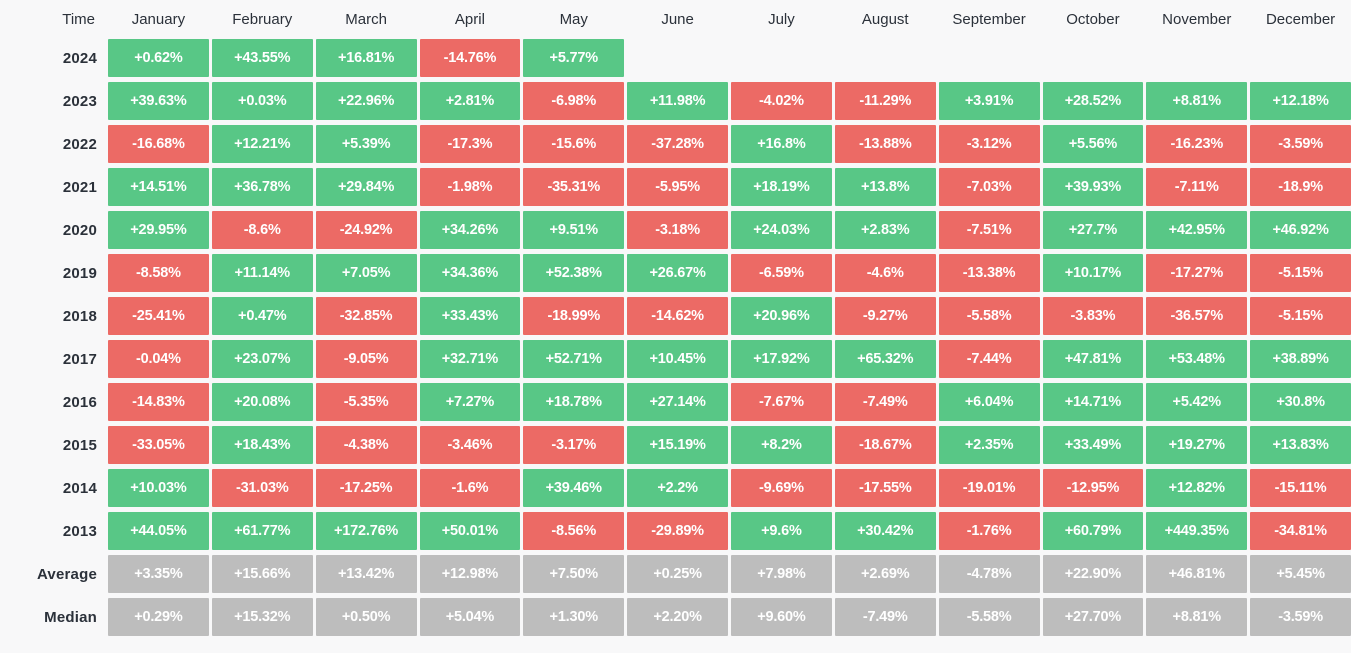 This screenshot has width=1351, height=653. What do you see at coordinates (262, 101) in the screenshot?
I see `return-cell: +0.03%` at bounding box center [262, 101].